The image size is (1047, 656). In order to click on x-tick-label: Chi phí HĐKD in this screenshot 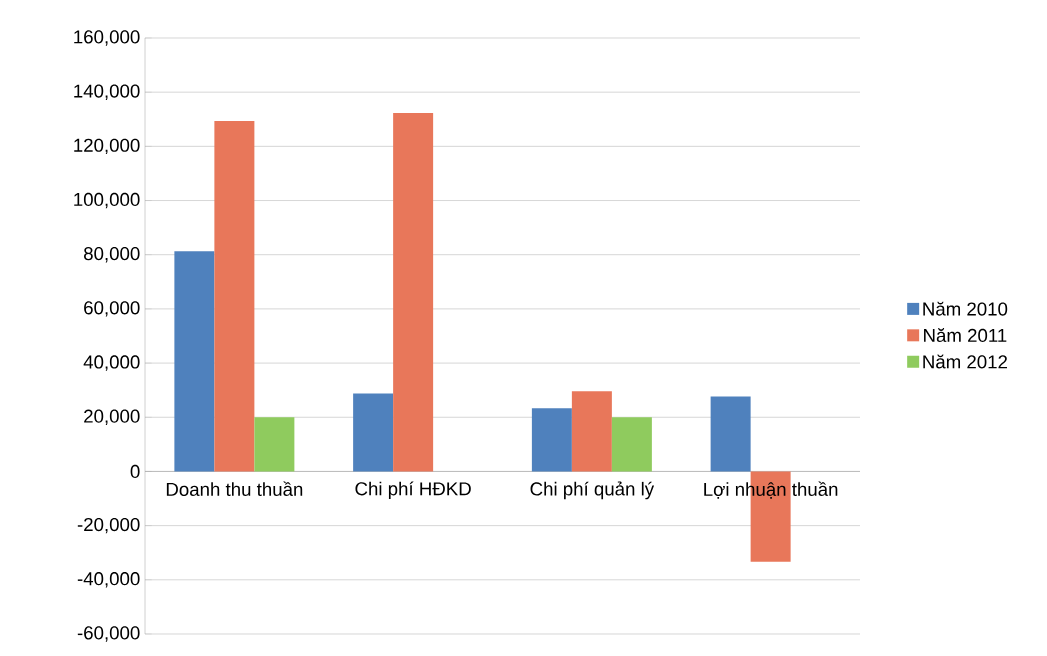, I will do `click(413, 490)`.